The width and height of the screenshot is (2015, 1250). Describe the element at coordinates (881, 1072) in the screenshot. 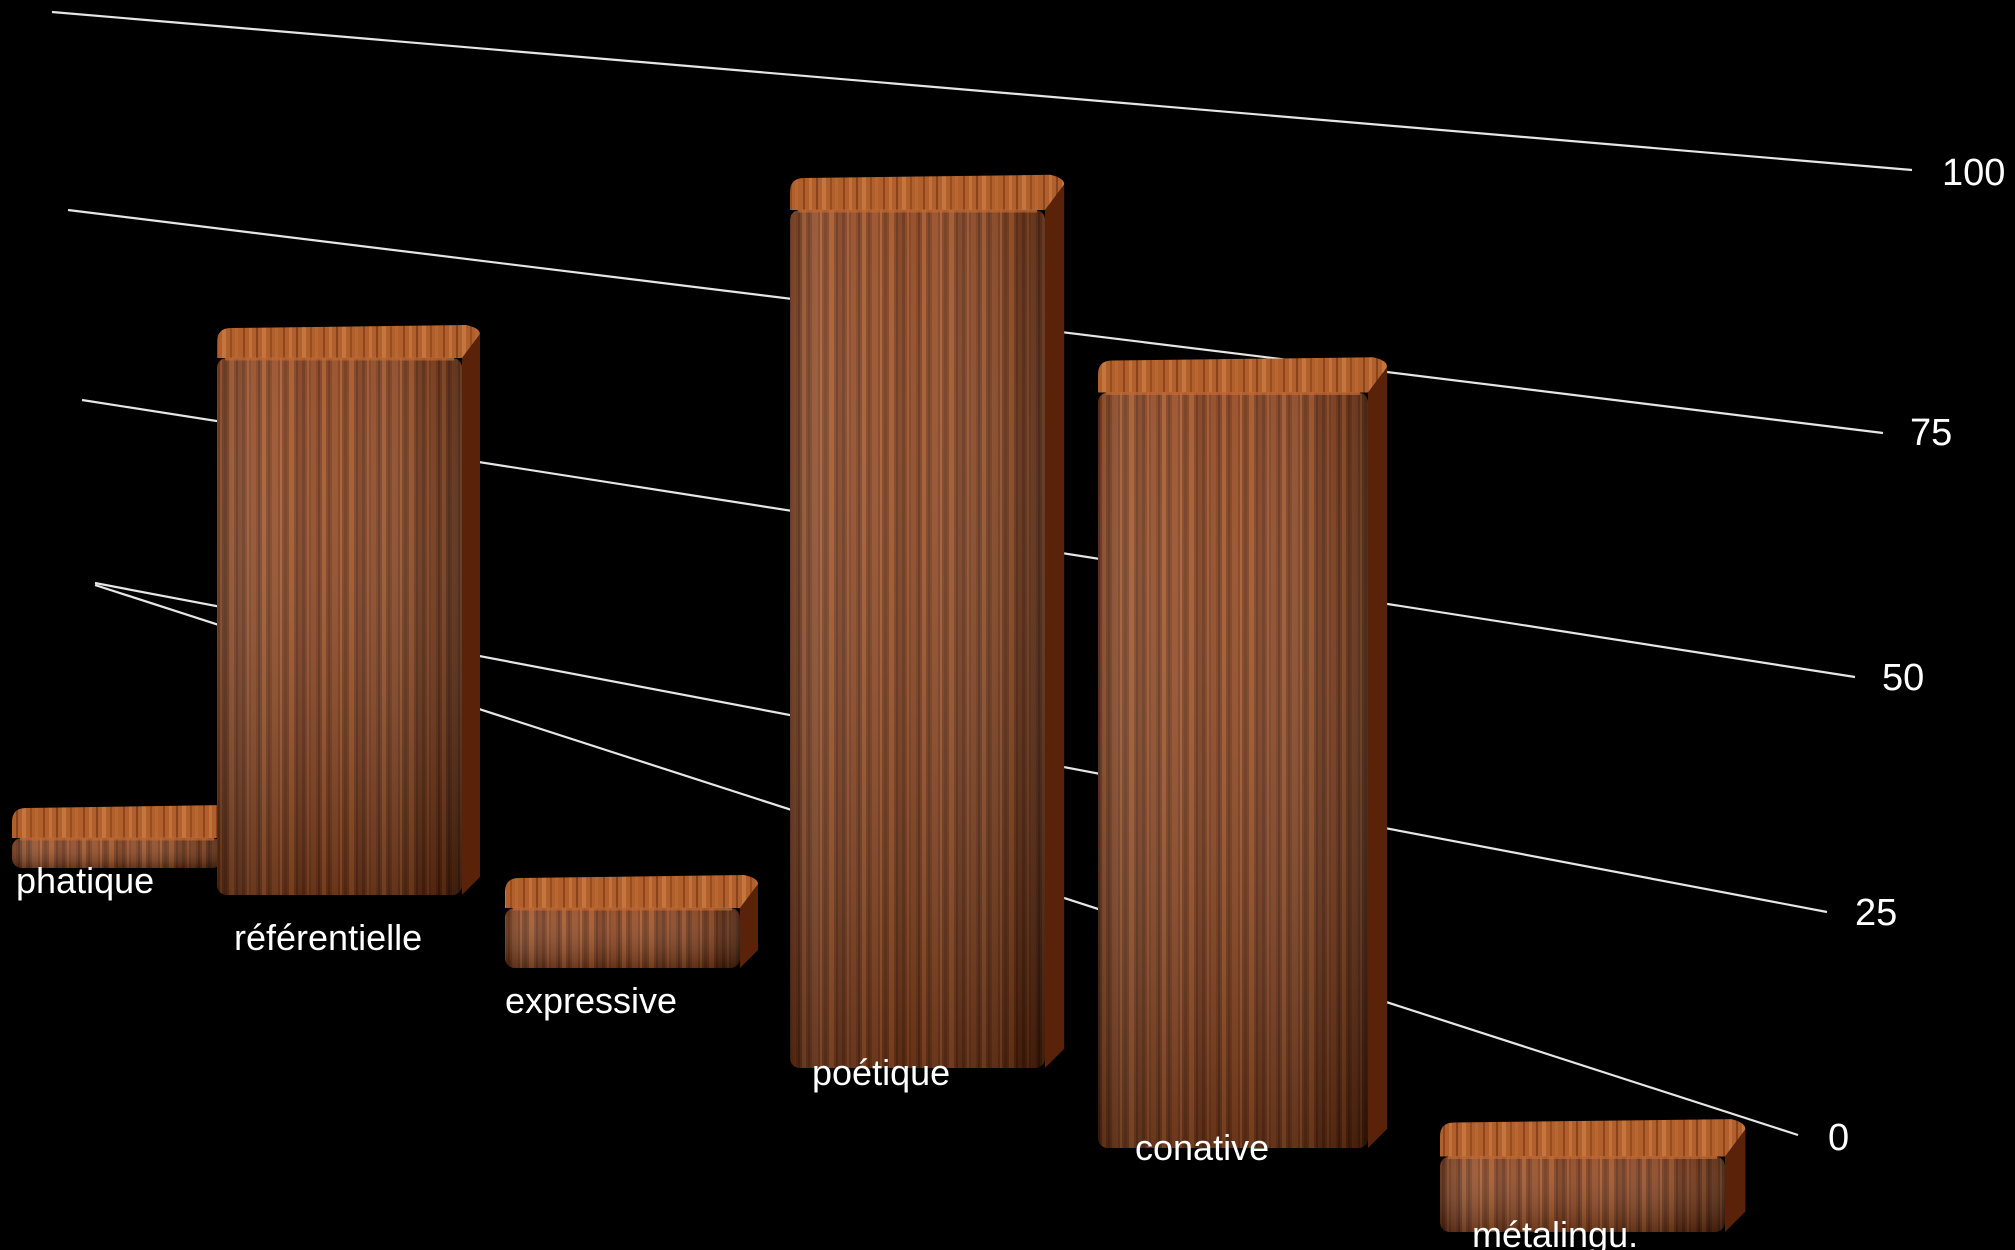

I see `category-label-poétique: poétique` at that location.